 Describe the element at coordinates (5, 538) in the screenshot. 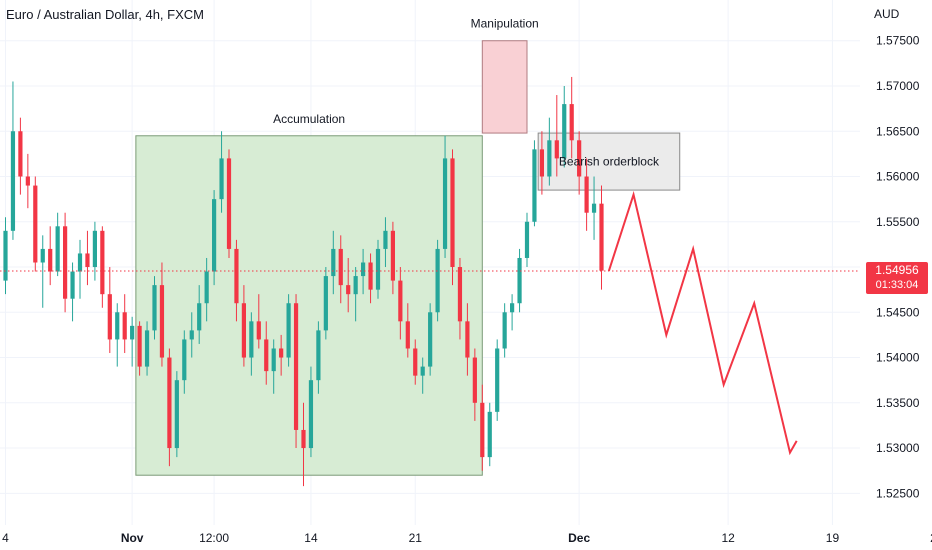

I see `x-tick-label: 4` at that location.